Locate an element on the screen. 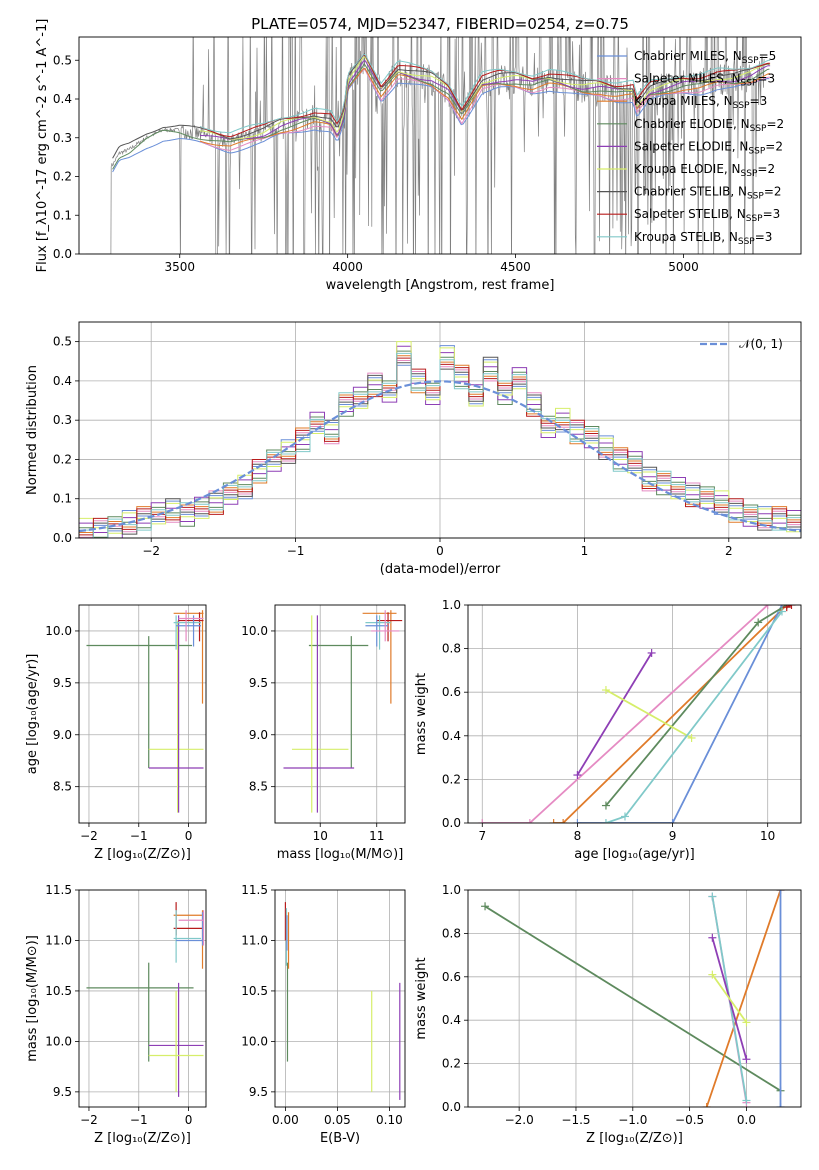 This screenshot has width=819, height=1170. series-salpeter-elodie is located at coordinates (614, 714).